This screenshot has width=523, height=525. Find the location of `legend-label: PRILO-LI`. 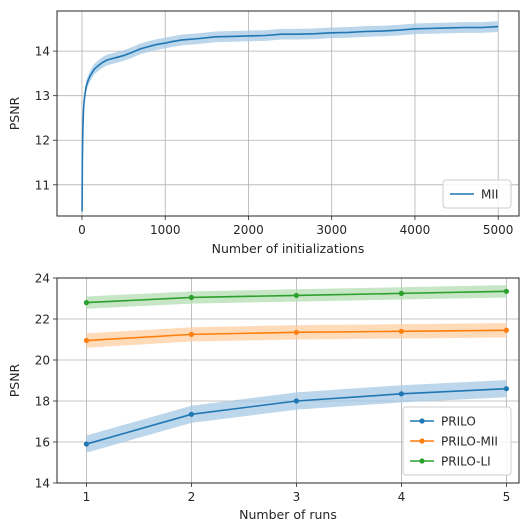

legend-label: PRILO-LI is located at coordinates (466, 462).